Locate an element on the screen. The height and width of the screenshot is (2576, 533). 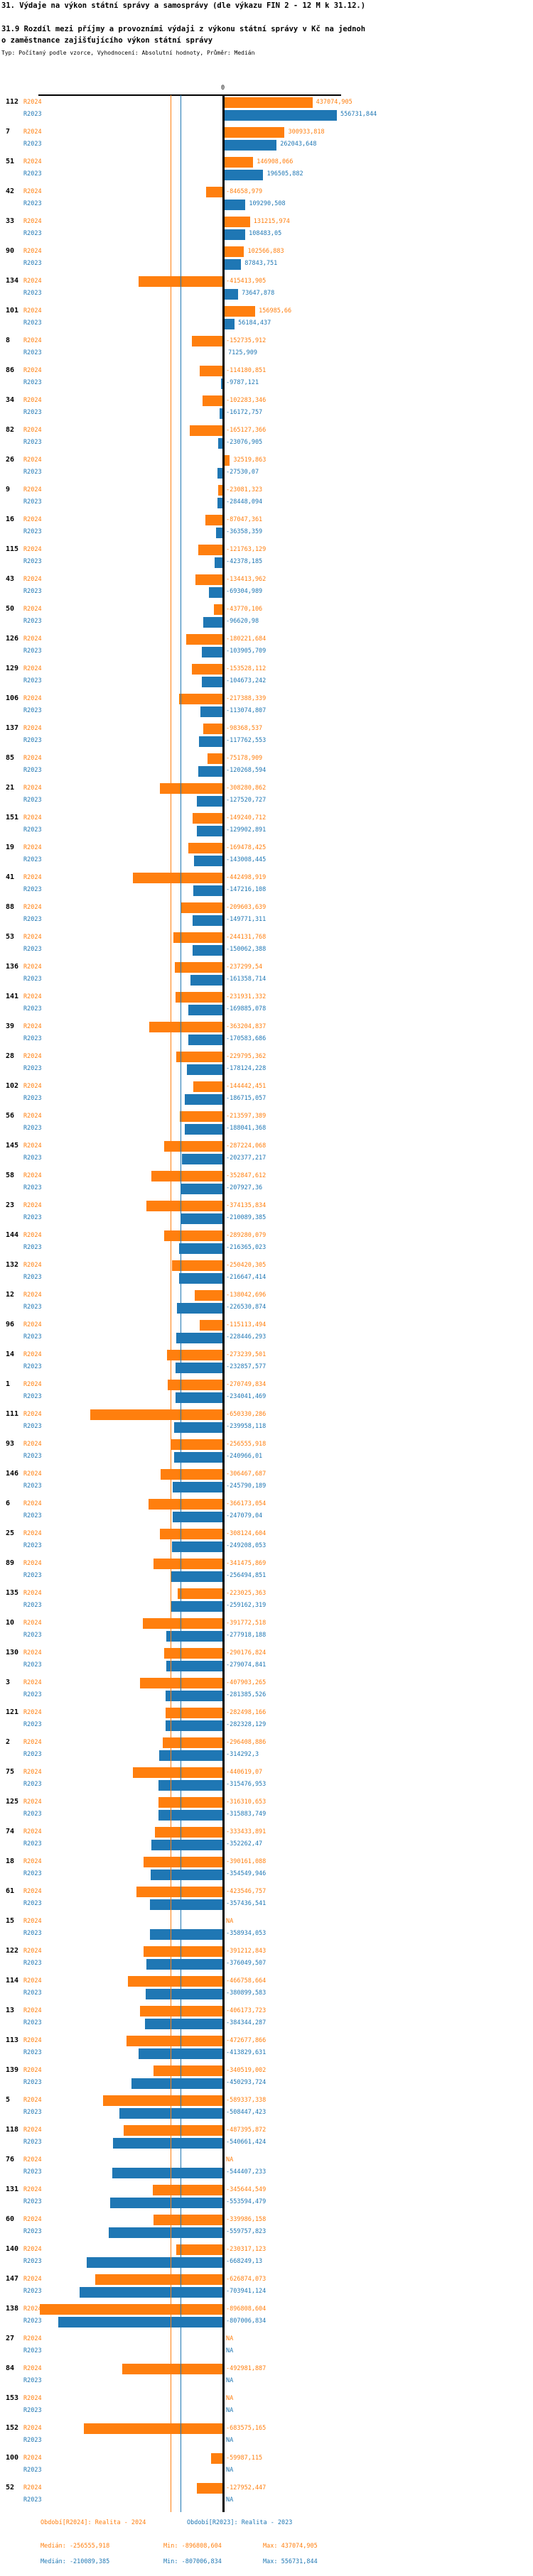
value-label-r2024: -217388,339 is located at coordinates (246, 698).